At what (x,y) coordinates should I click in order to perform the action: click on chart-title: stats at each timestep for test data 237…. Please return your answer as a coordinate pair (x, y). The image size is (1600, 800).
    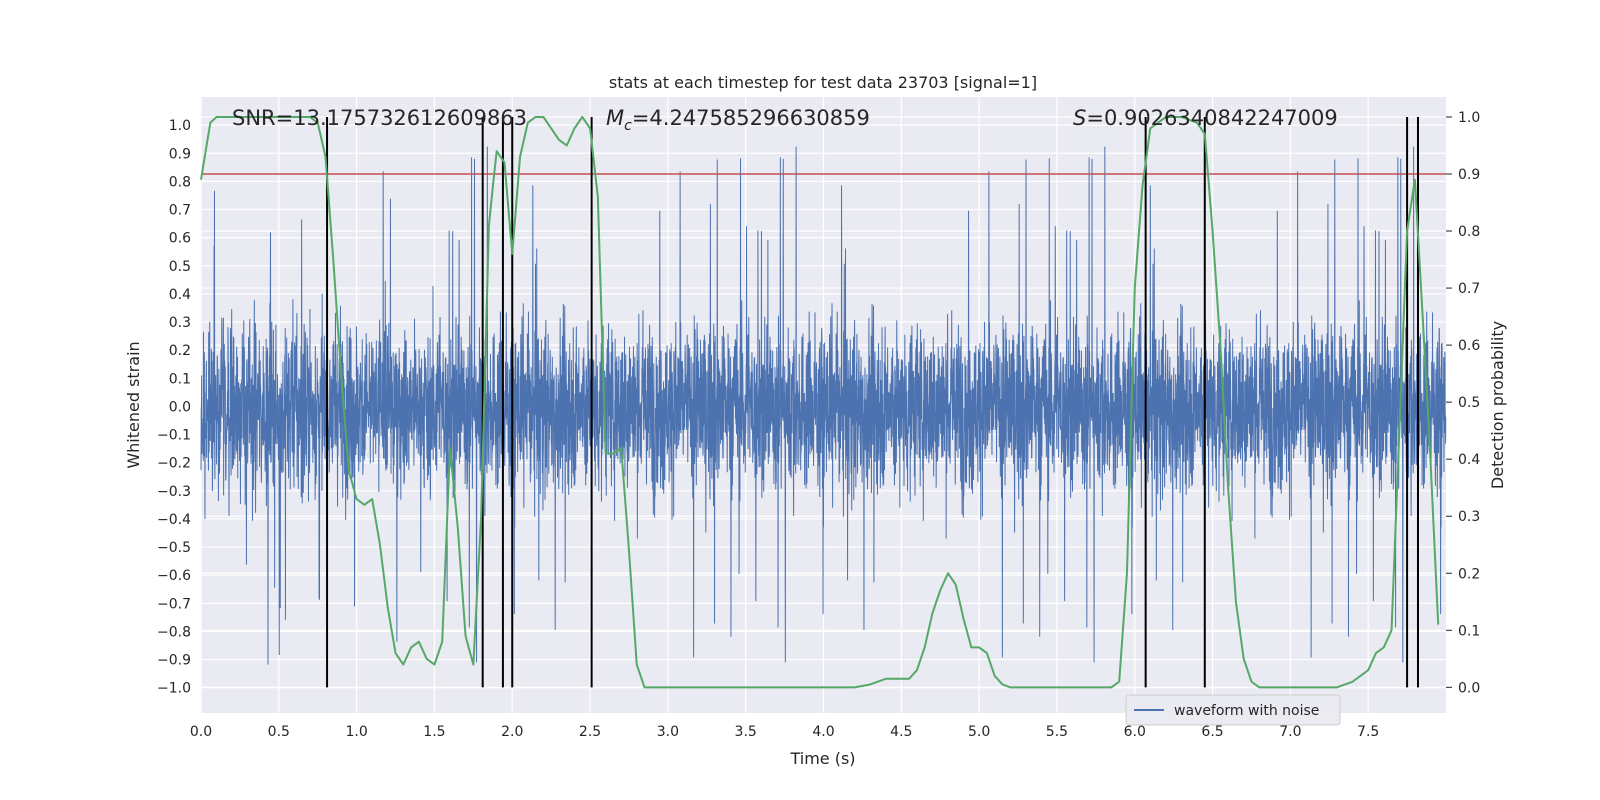
    Looking at the image, I should click on (823, 82).